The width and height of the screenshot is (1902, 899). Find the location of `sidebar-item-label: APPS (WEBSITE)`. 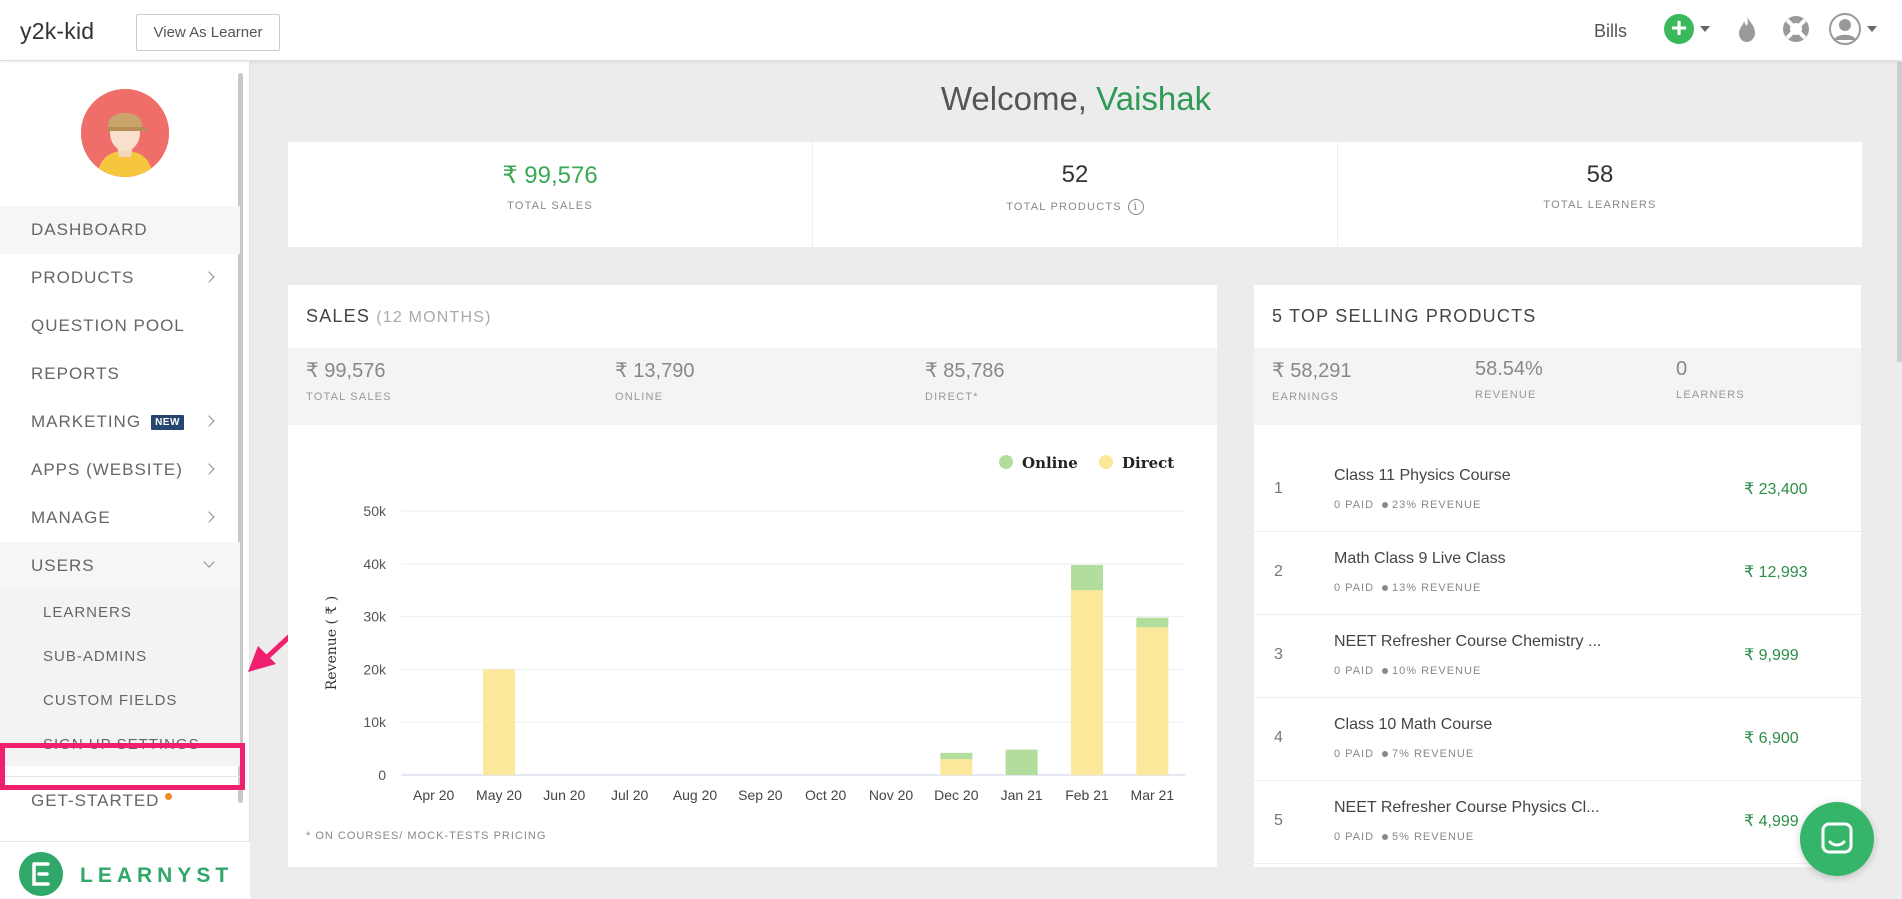

sidebar-item-label: APPS (WEBSITE) is located at coordinates (107, 469).